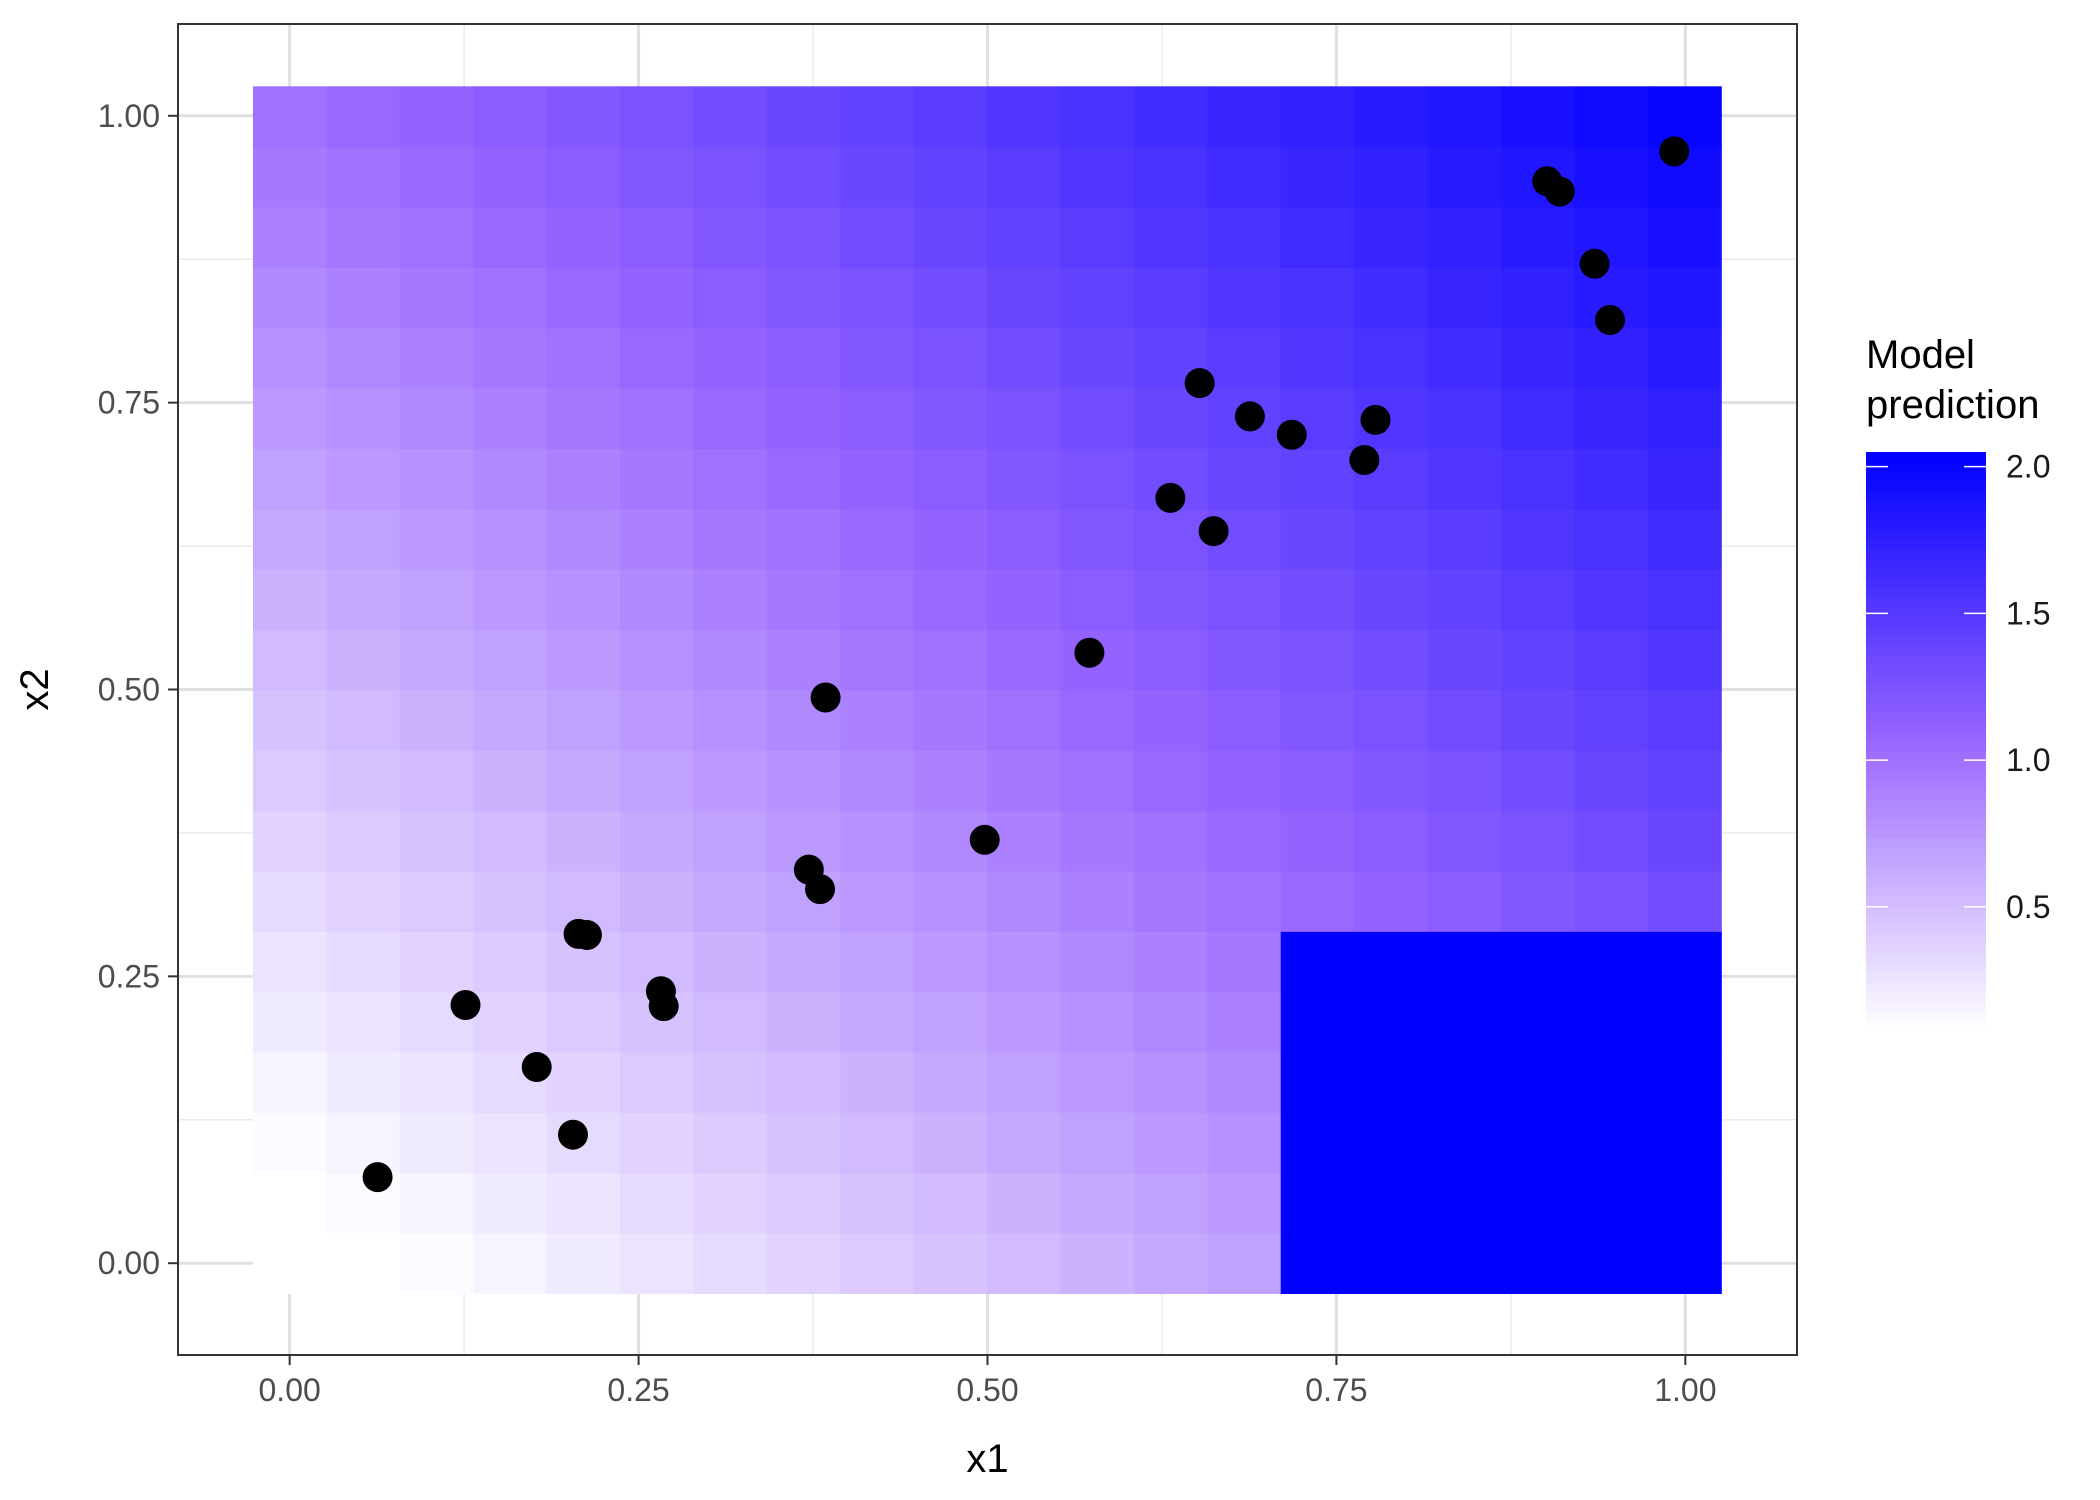  I want to click on legend-tick-label: 0.5, so click(2028, 907).